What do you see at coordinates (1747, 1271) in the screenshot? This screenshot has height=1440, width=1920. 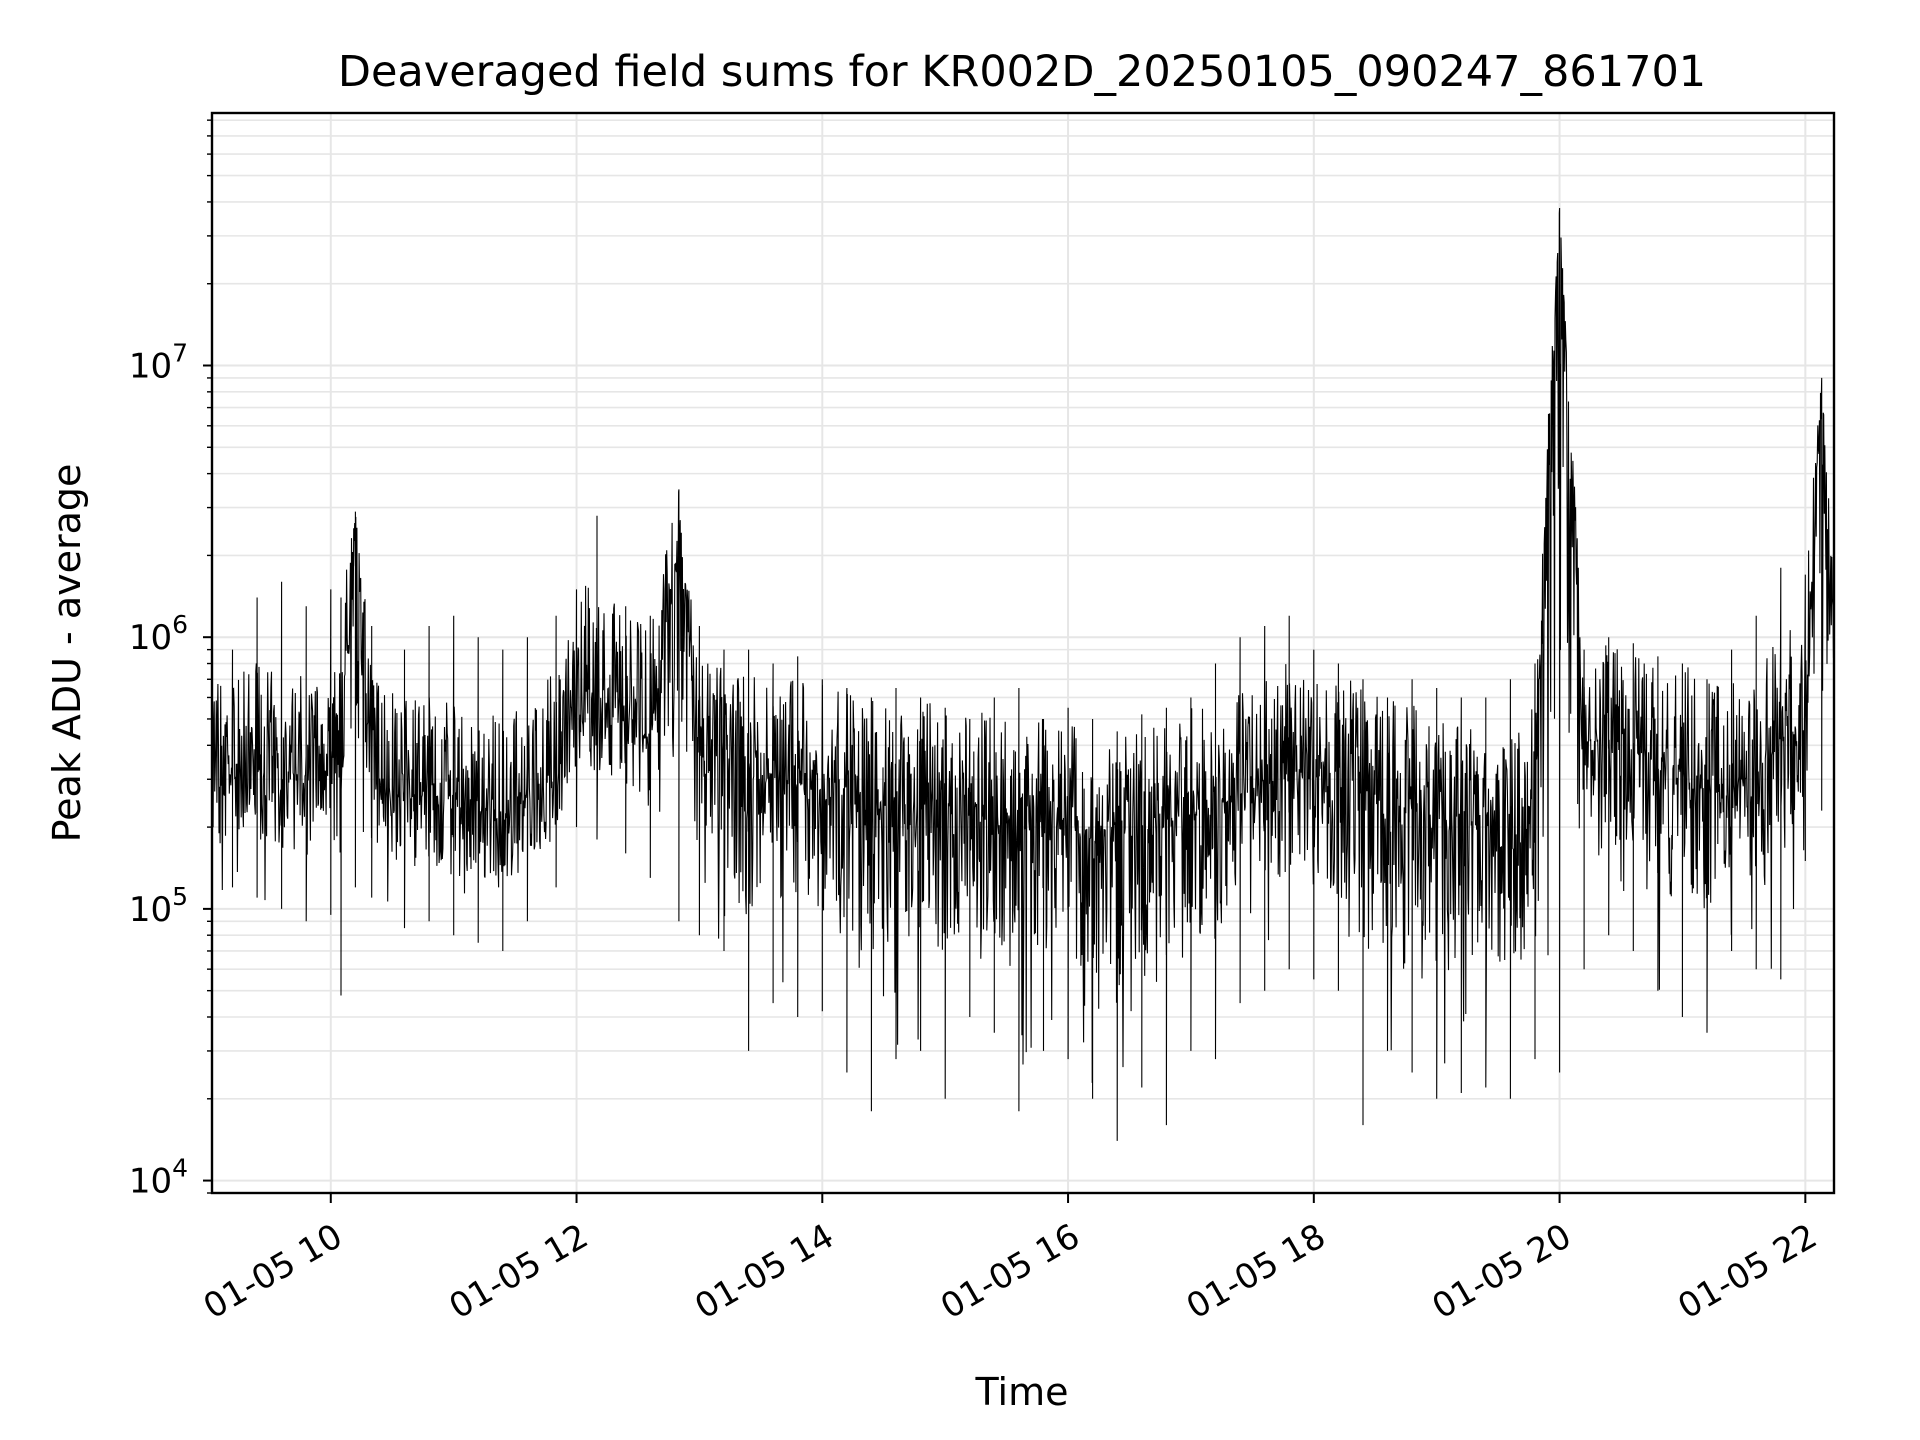 I see `x-tick-label: 01-05 22` at bounding box center [1747, 1271].